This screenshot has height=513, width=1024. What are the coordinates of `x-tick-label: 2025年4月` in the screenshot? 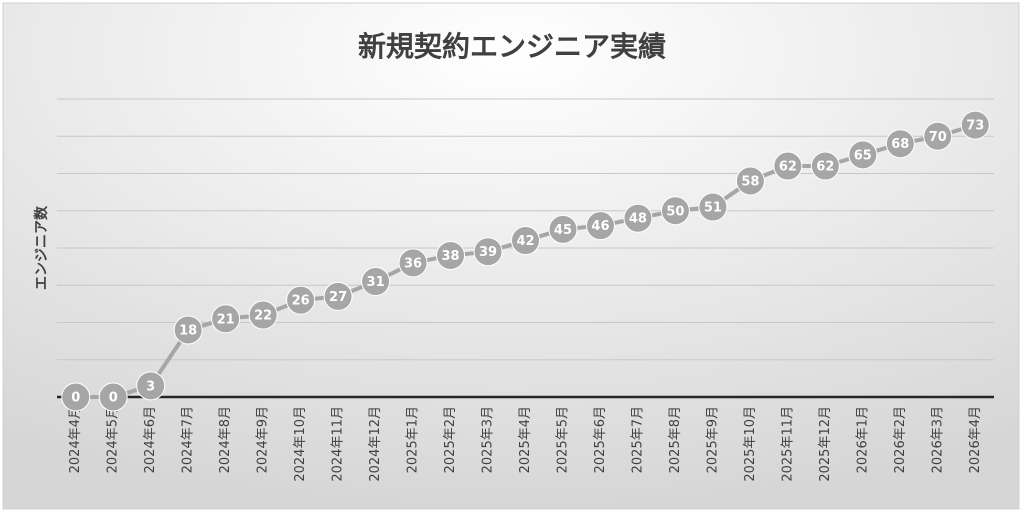 It's located at (525, 439).